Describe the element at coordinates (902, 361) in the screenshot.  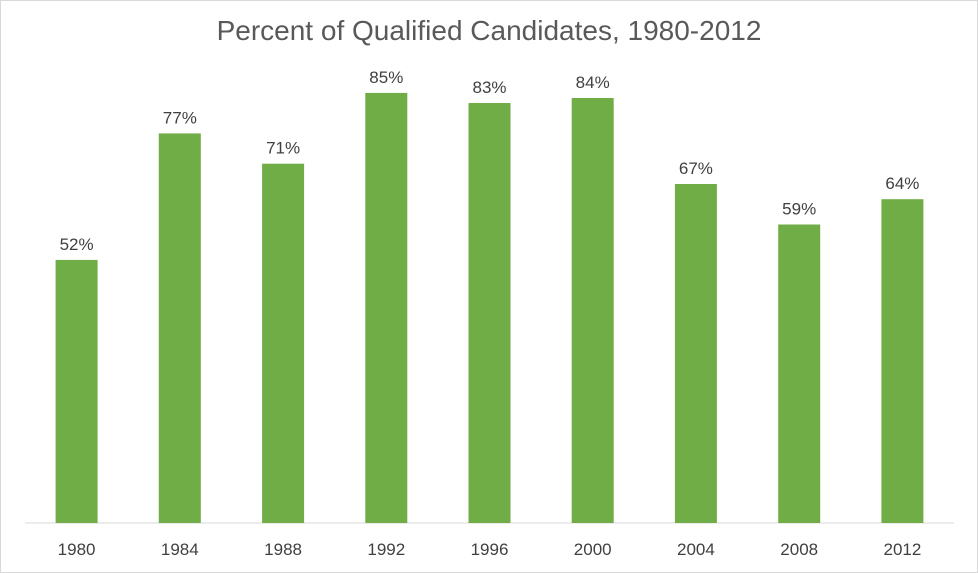
I see `bar-2012` at that location.